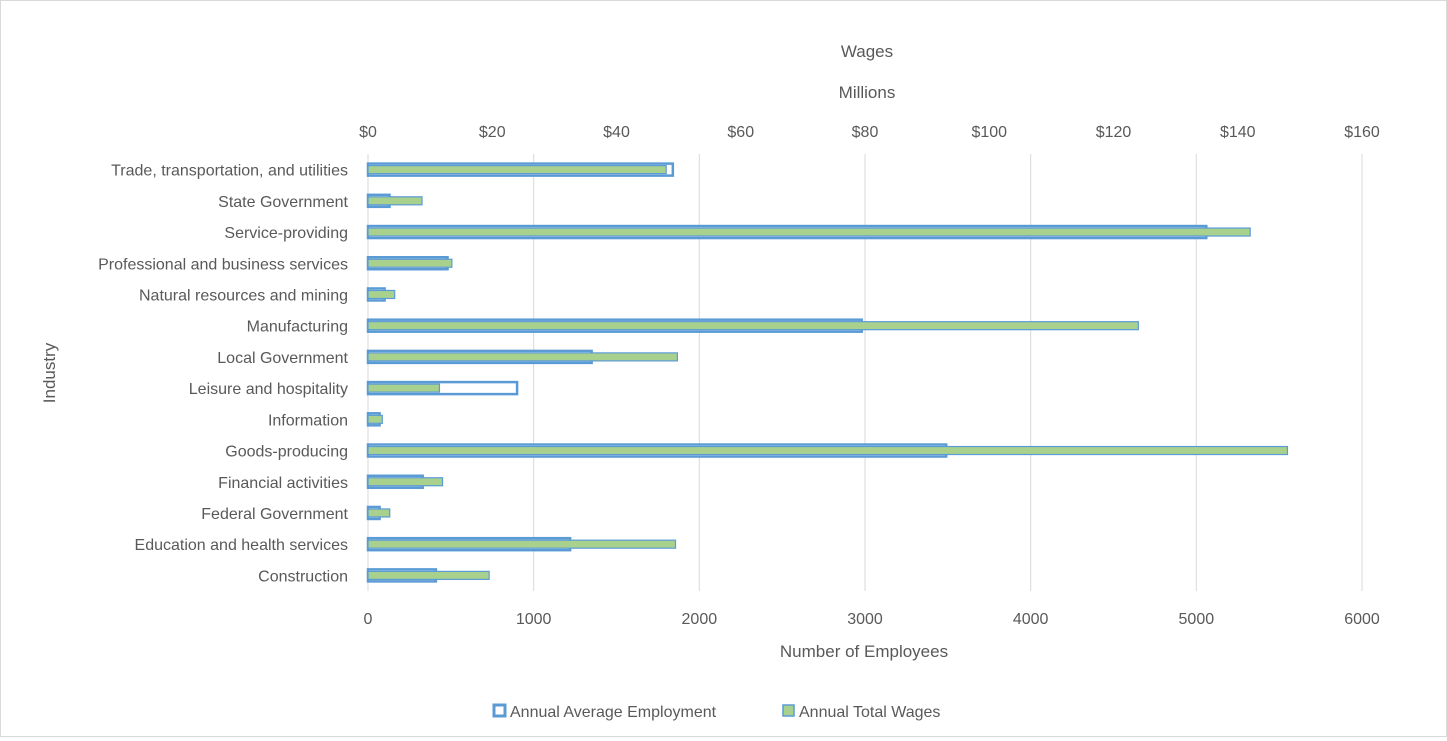 The width and height of the screenshot is (1447, 741). Describe the element at coordinates (864, 651) in the screenshot. I see `bottom-axis-title: Number of Employees` at that location.